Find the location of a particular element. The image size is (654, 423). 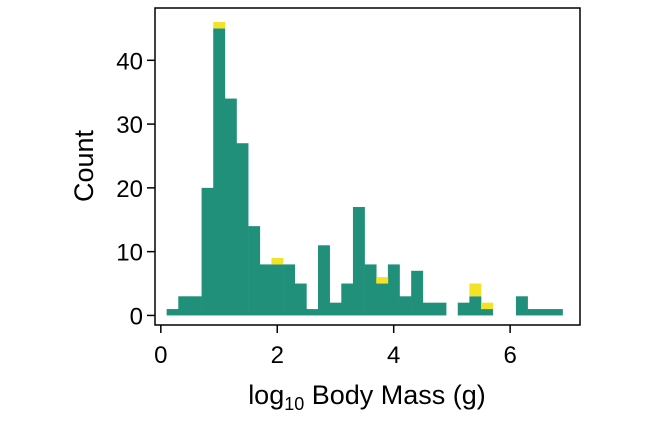

x-axis-ticks: 0 2 4 6 is located at coordinates (335, 347).